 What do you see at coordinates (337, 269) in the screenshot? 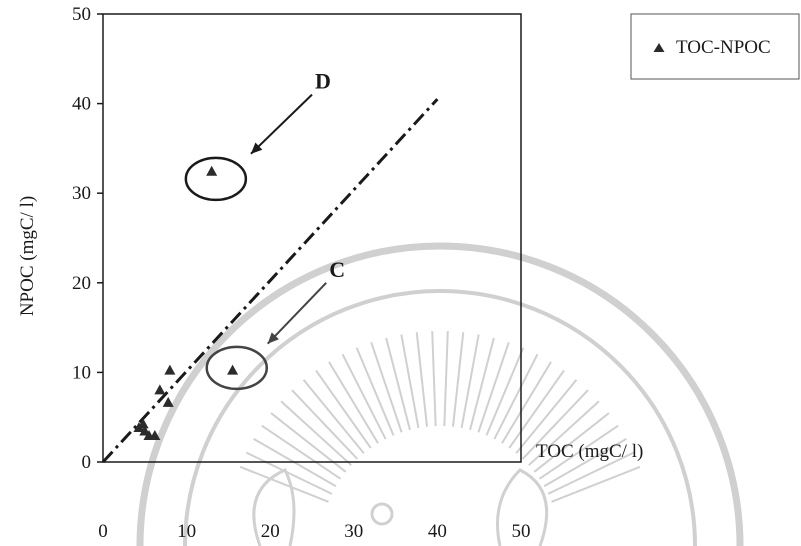
I see `annotation-label: C` at bounding box center [337, 269].